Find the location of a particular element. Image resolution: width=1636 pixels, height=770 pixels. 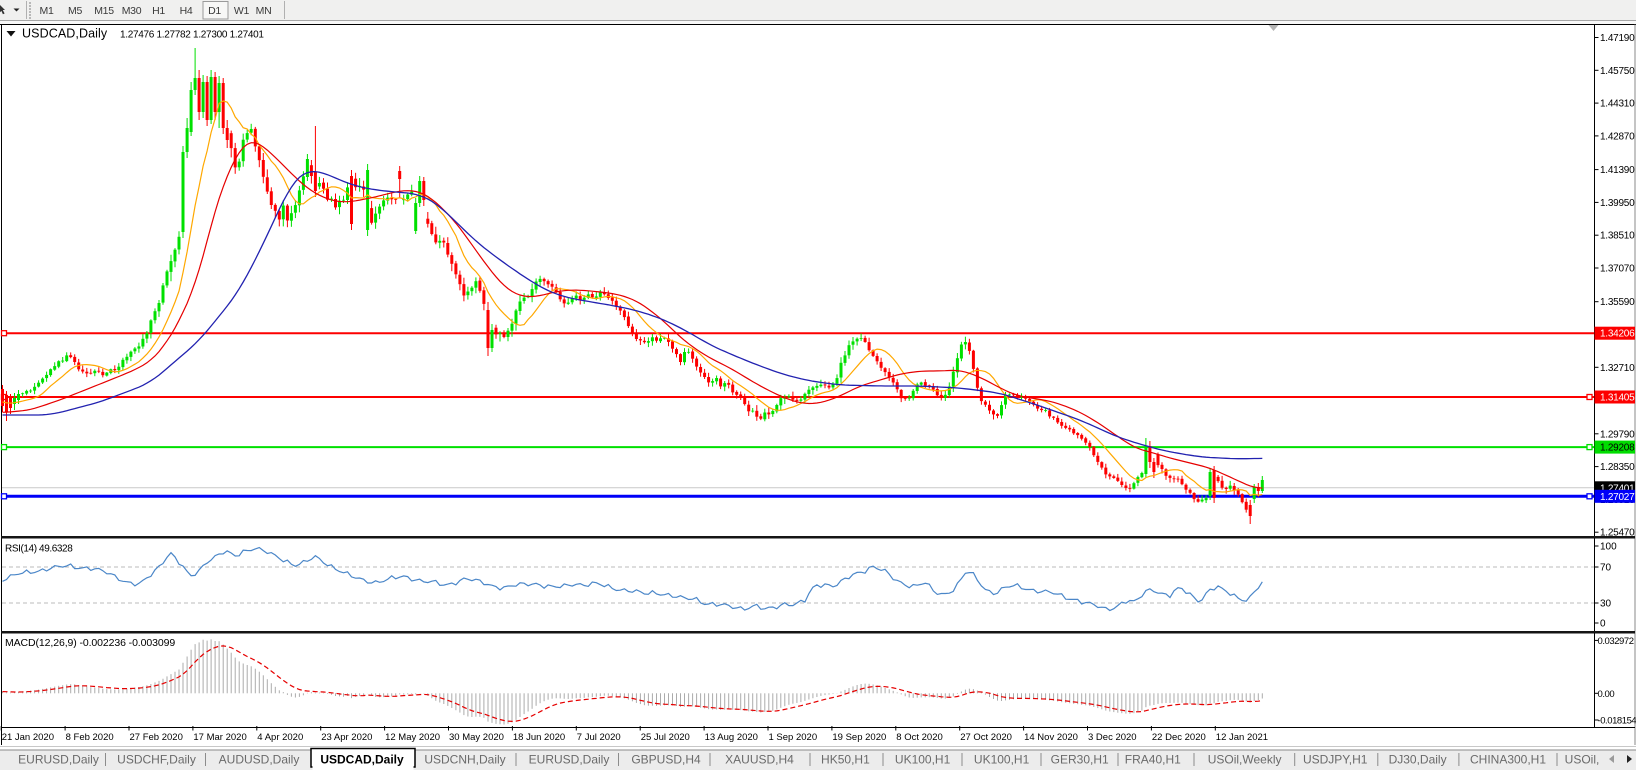

svg-text: HK50,H1 is located at coordinates (845, 760).